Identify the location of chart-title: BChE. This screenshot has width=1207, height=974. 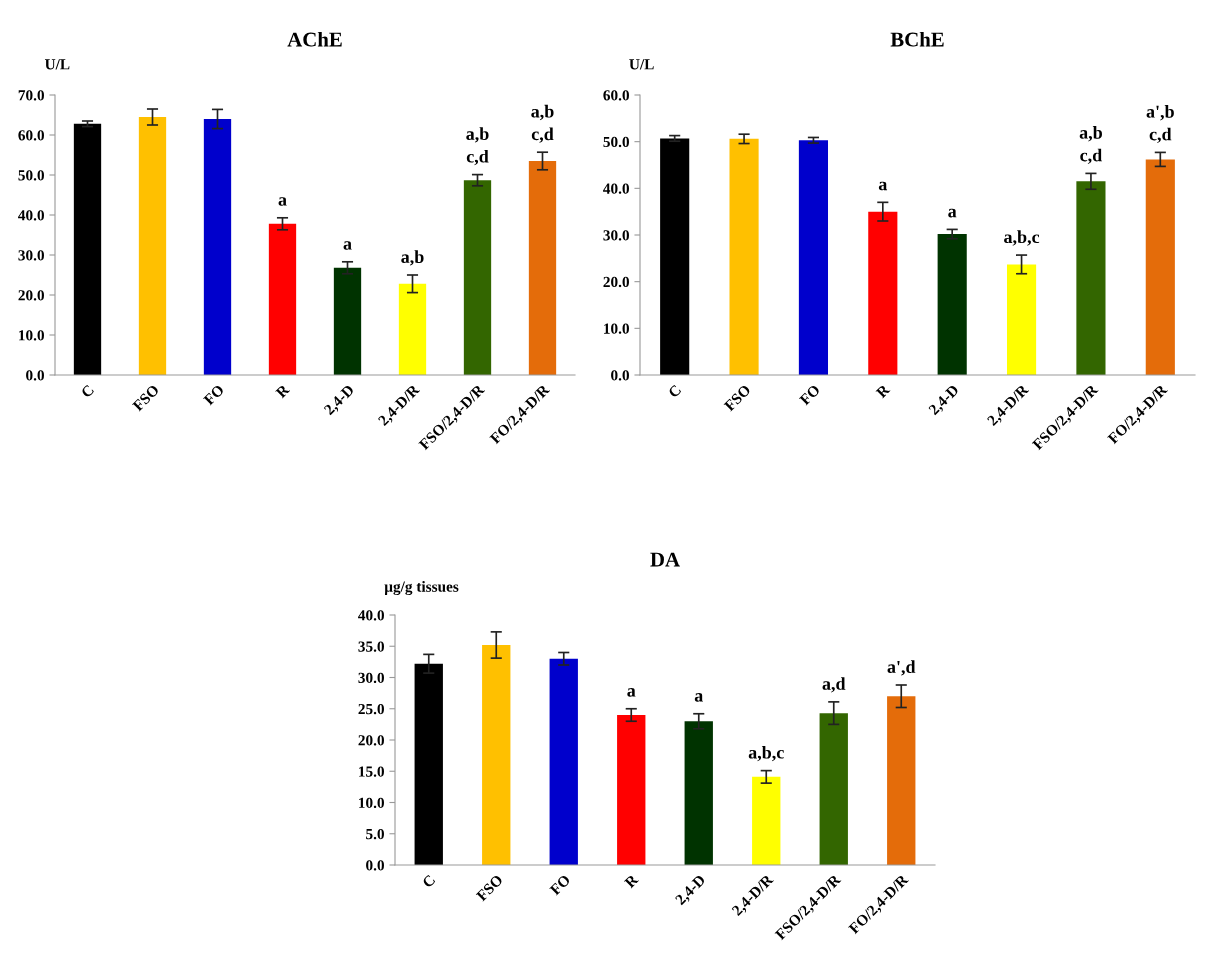
(917, 39).